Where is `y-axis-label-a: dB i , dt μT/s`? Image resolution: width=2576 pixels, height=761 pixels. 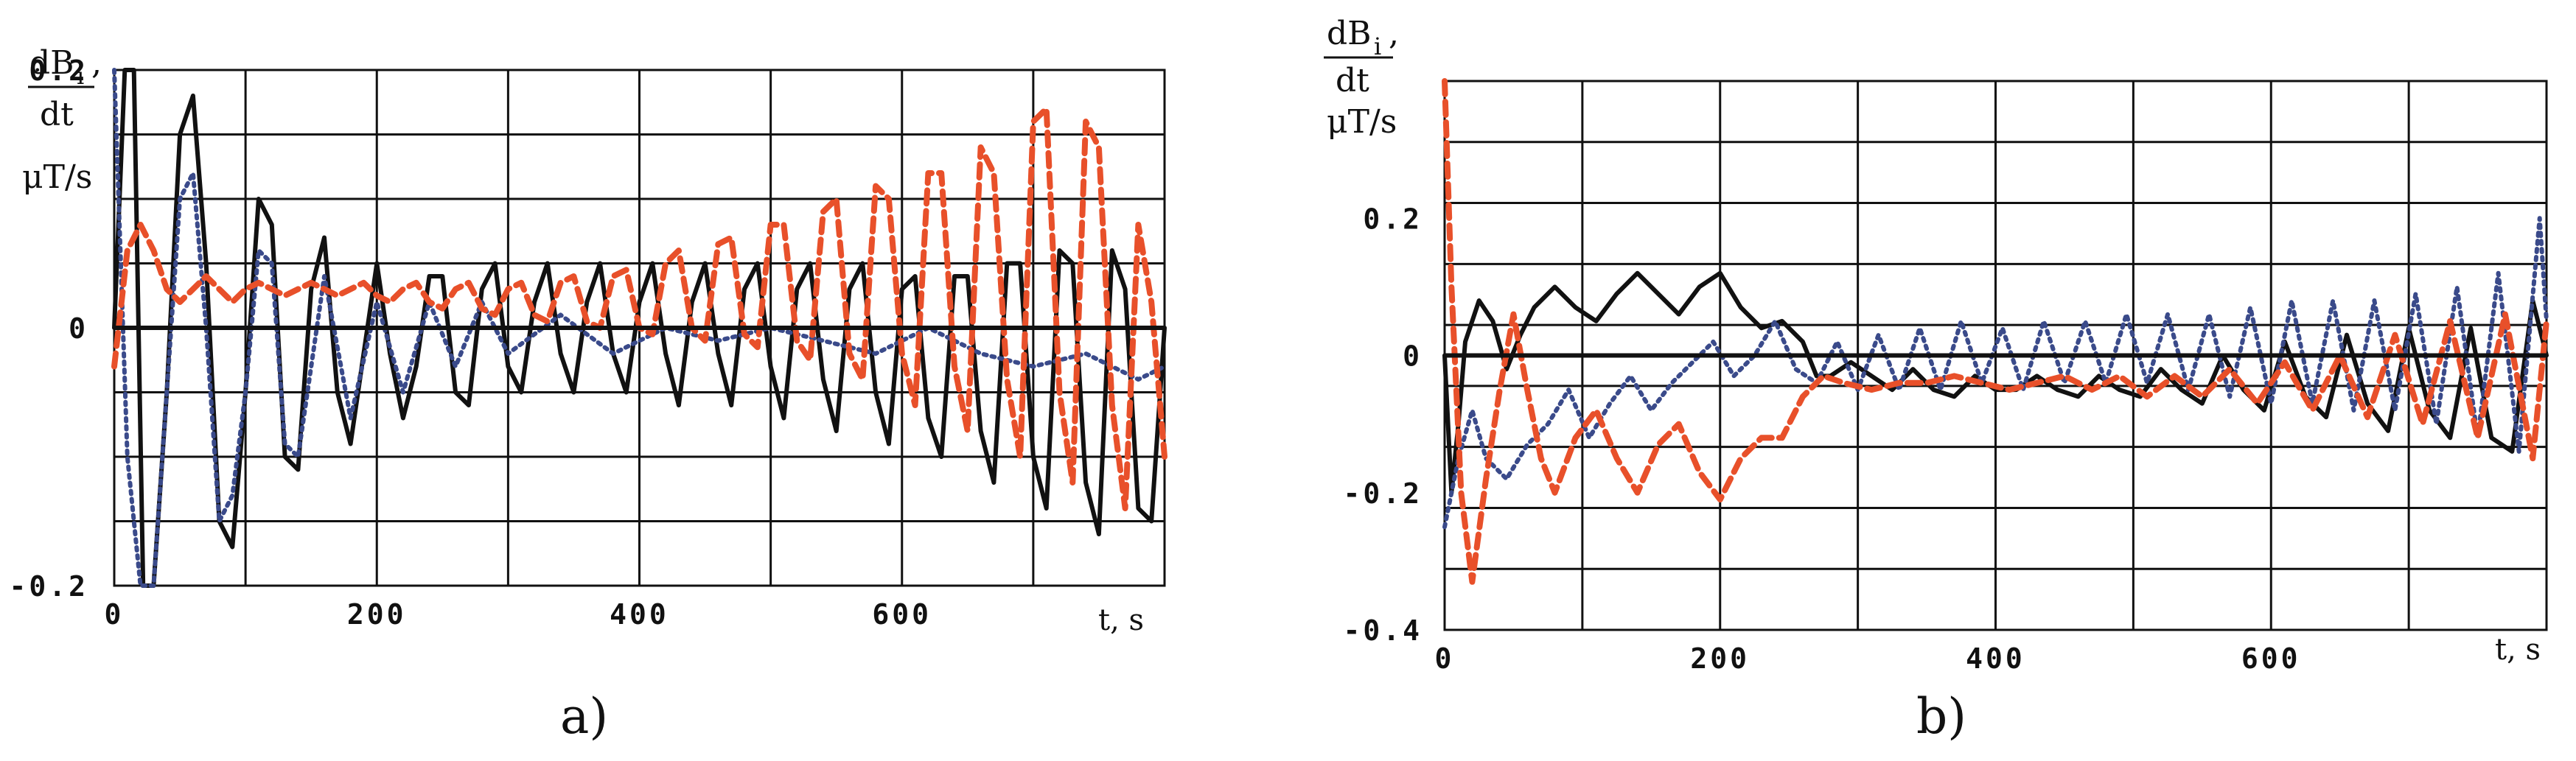 y-axis-label-a: dB i , dt μT/s is located at coordinates (62, 120).